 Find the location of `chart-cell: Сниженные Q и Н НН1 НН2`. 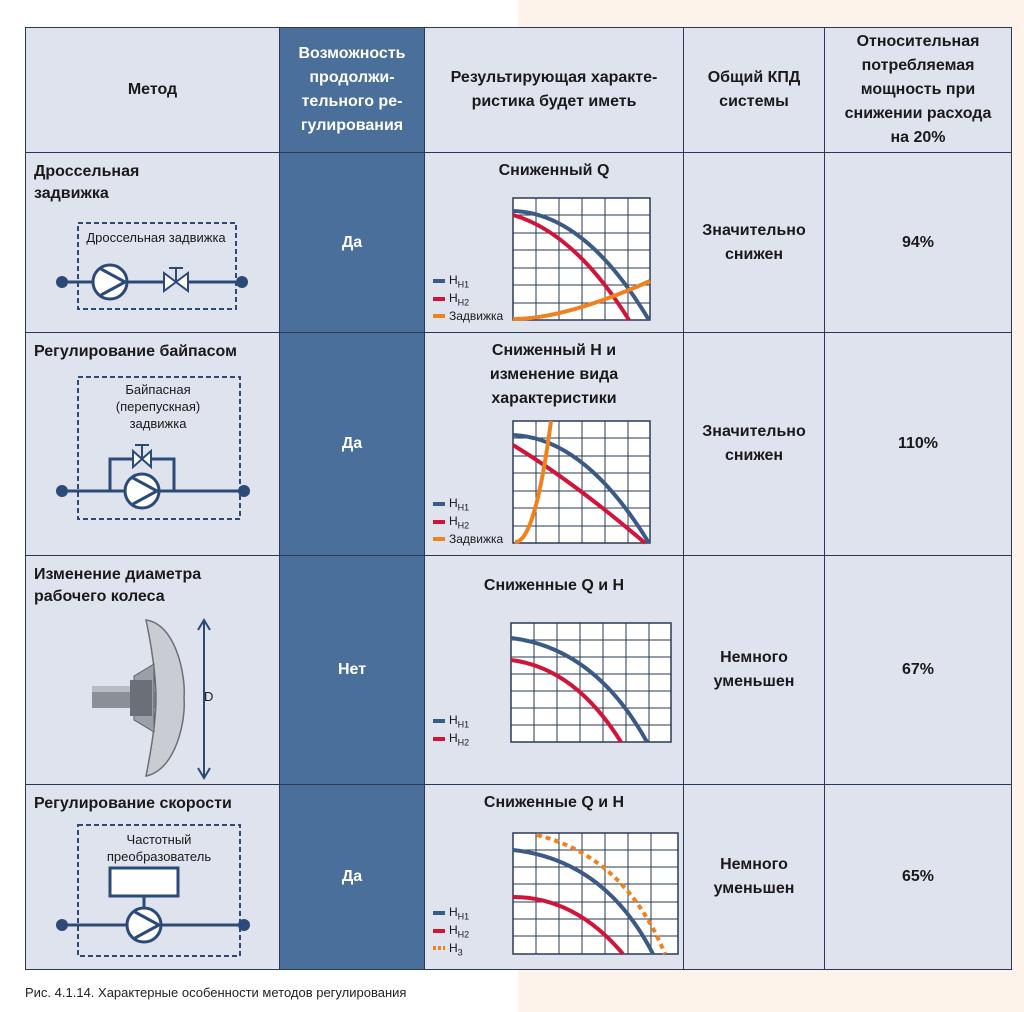

chart-cell: Сниженные Q и Н НН1 НН2 is located at coordinates (554, 670).